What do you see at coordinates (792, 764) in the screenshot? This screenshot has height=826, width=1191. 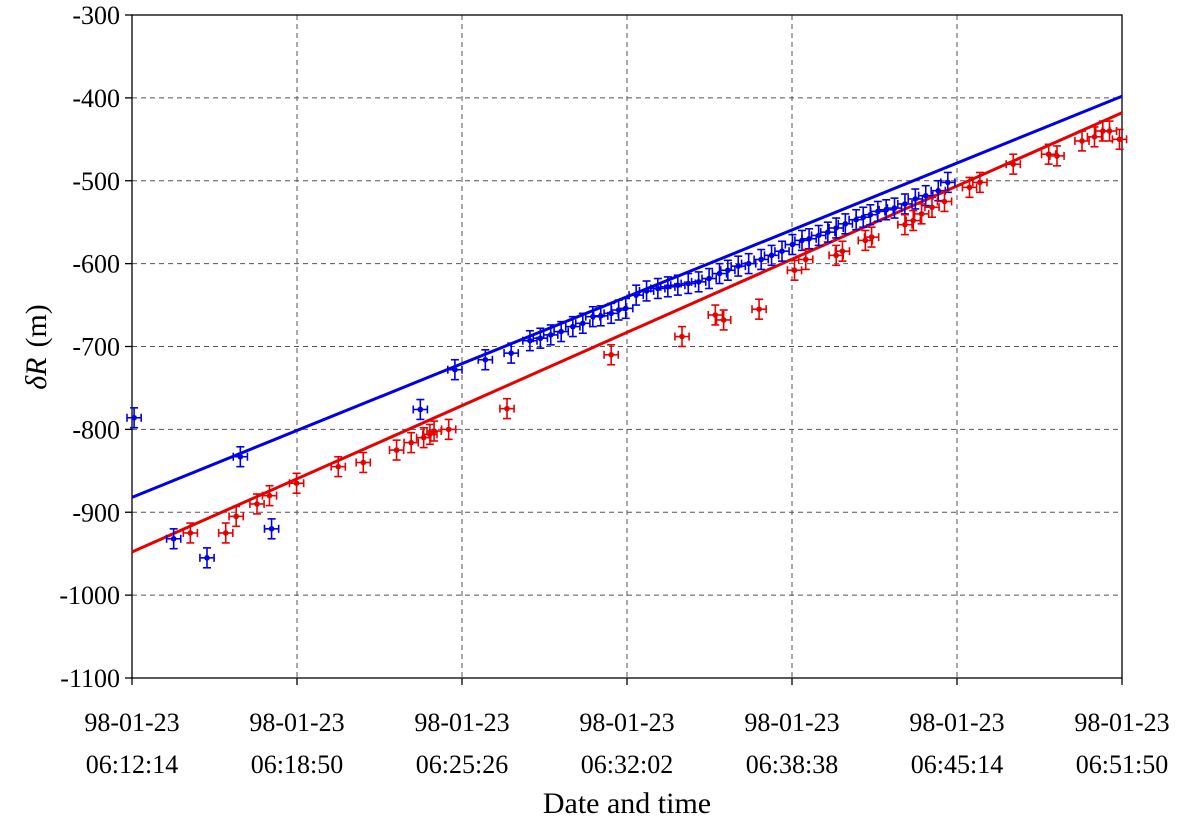 I see `x-tick-label-time: 06:38:38` at bounding box center [792, 764].